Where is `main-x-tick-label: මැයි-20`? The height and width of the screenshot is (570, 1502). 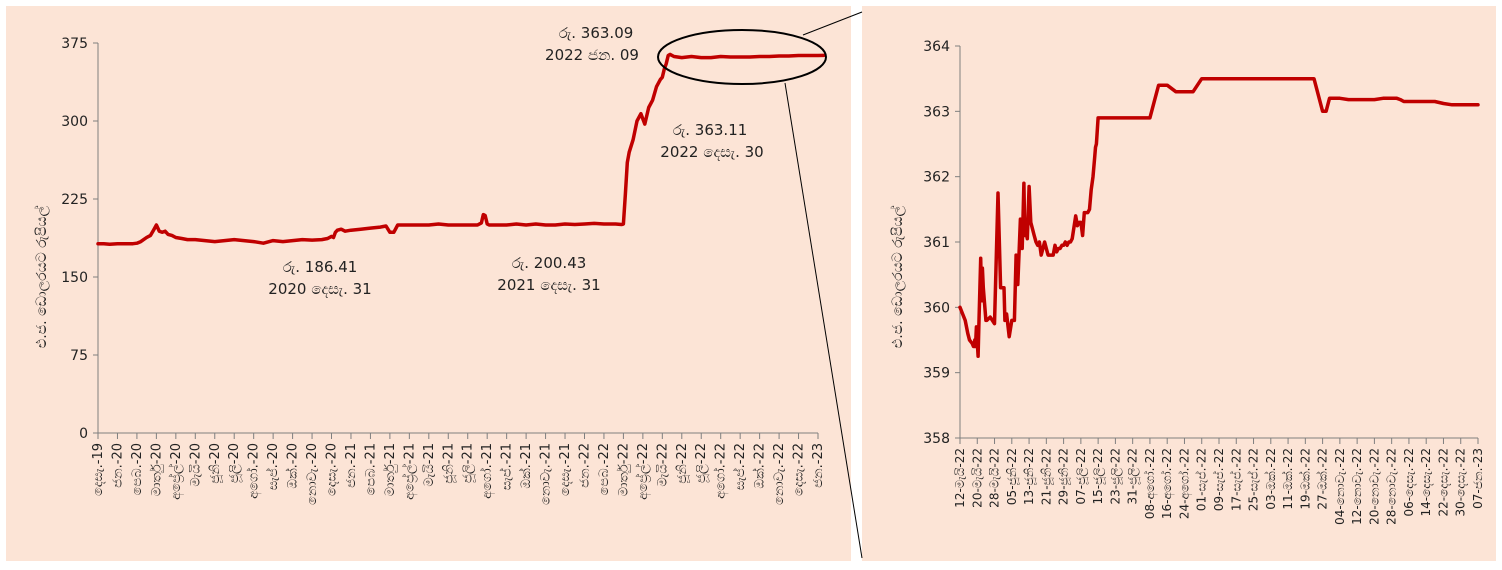 main-x-tick-label: මැයි-20 is located at coordinates (195, 465).